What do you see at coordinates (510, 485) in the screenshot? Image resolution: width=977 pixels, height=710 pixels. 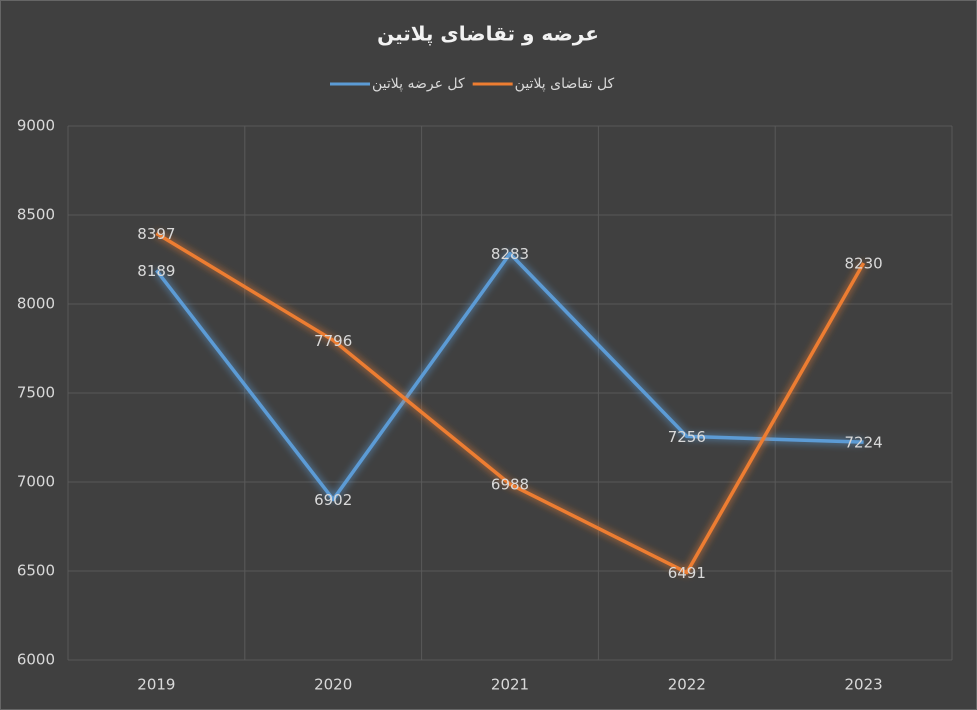 I see `data-label: 6988` at bounding box center [510, 485].